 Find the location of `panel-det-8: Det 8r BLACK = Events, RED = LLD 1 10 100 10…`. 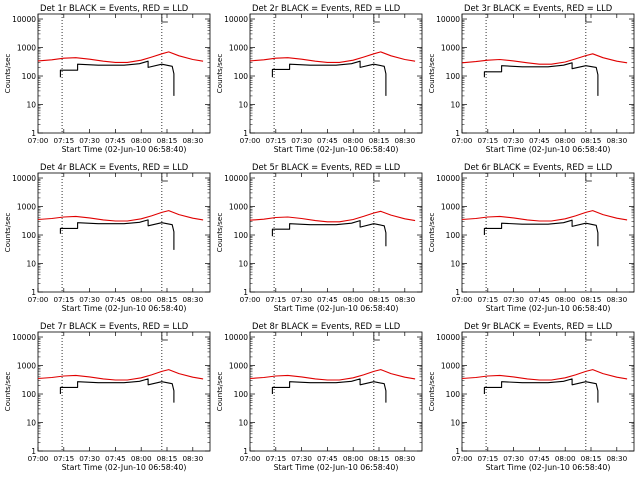

panel-det-8: Det 8r BLACK = Events, RED = LLD 1 10 100 10… is located at coordinates (319, 396).